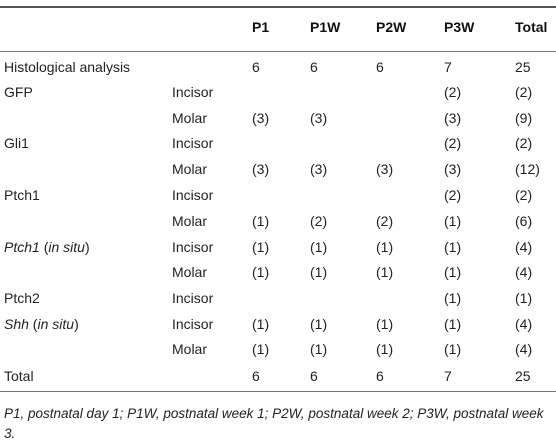  Describe the element at coordinates (278, 391) in the screenshot. I see `table-bottom-rule` at that location.